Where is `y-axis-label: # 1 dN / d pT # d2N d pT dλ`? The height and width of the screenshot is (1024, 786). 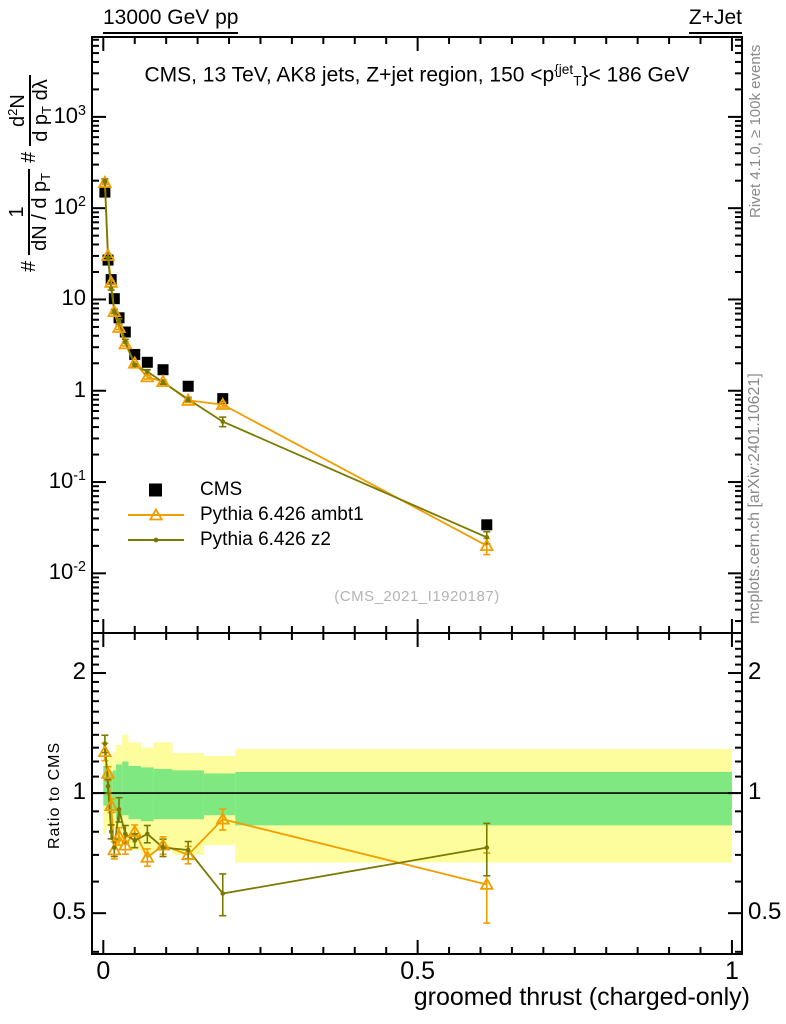 y-axis-label: # 1 dN / d pT # d2N d pT dλ is located at coordinates (29, 173).